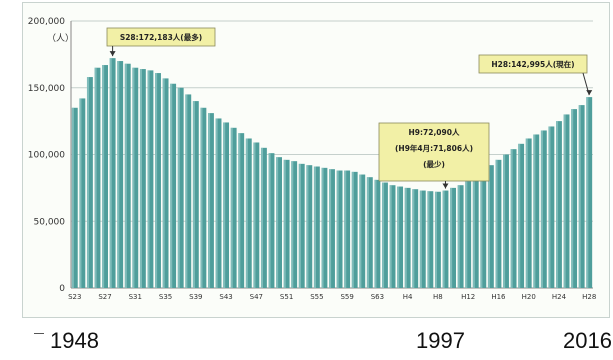  I want to click on callout-current-box, so click(533, 64).